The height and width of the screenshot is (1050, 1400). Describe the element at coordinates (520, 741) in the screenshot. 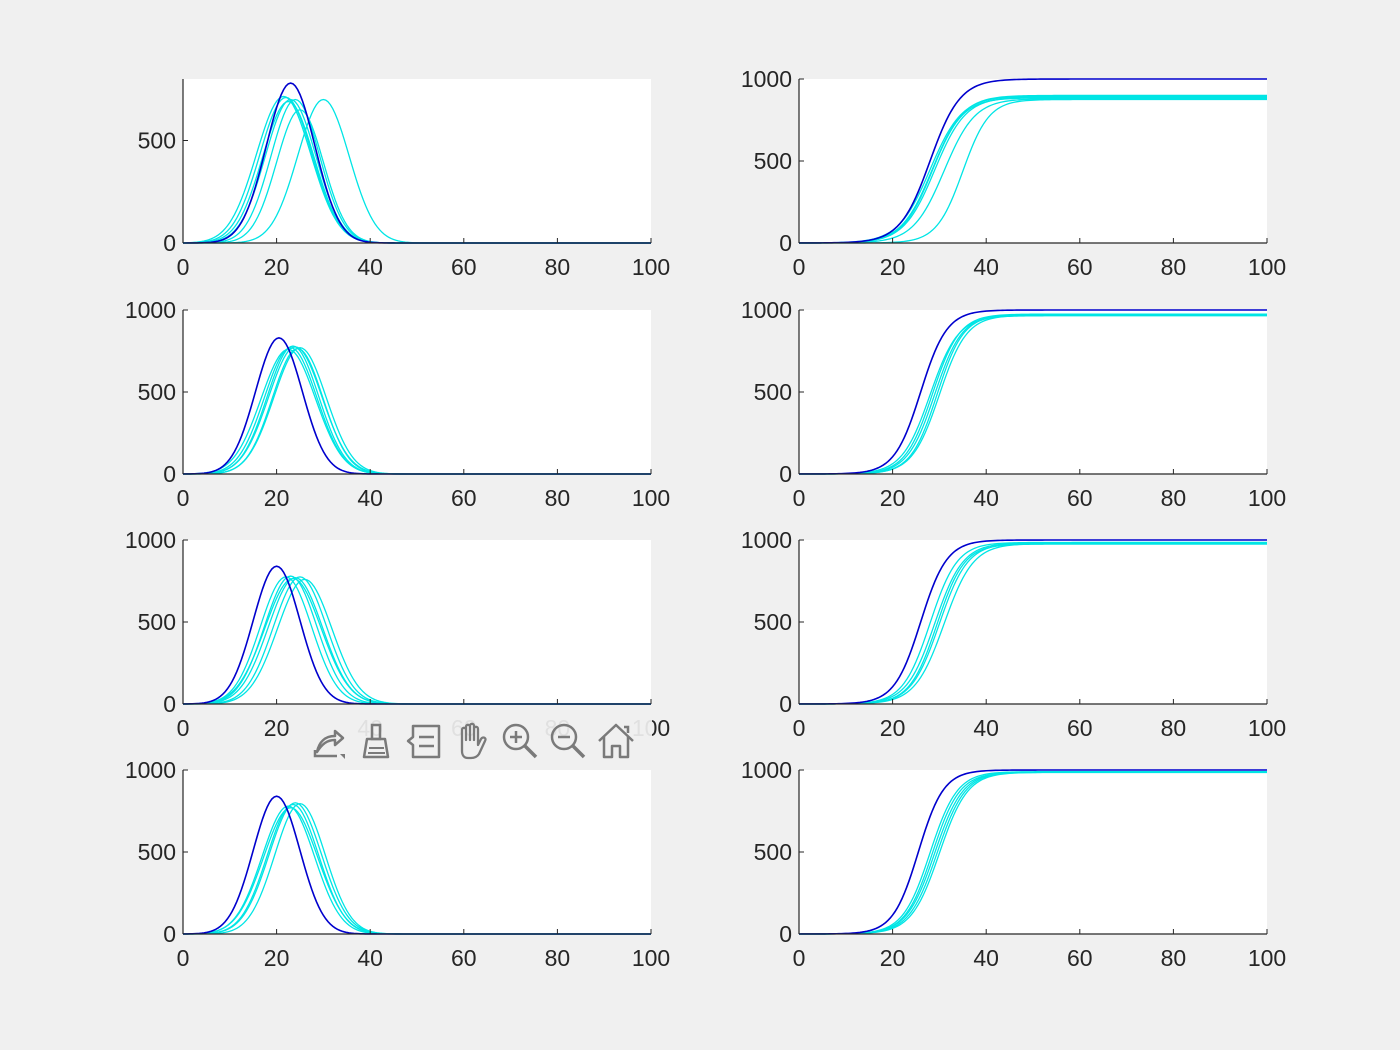

I see `zoom-in-button` at that location.